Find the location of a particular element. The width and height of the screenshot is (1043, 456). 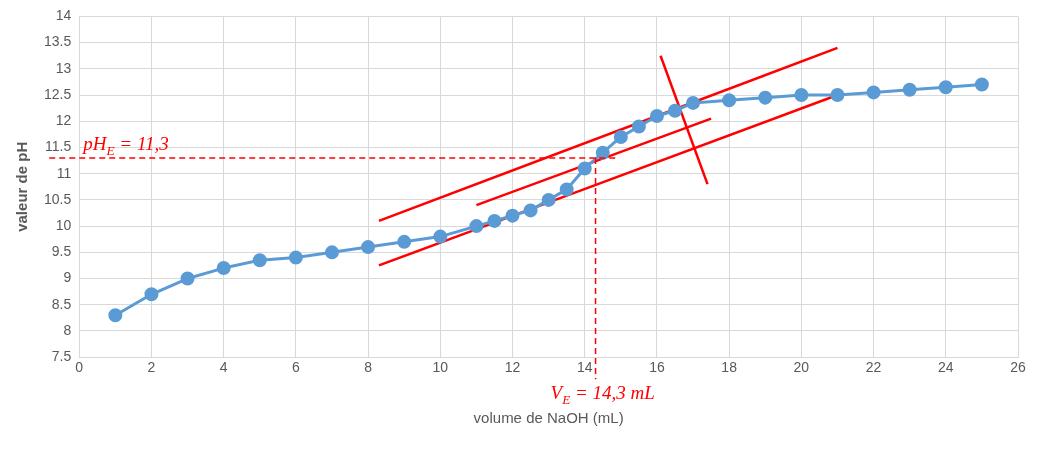

x-axis-title: volume de NaOH (mL) is located at coordinates (548, 418).